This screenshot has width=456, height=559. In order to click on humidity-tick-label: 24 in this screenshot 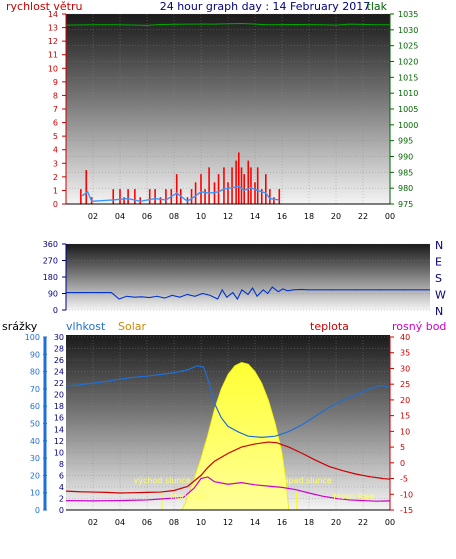, I will do `click(59, 372)`.